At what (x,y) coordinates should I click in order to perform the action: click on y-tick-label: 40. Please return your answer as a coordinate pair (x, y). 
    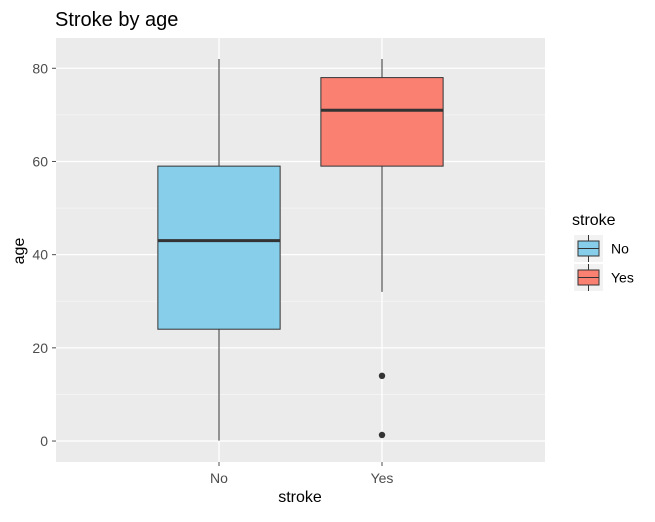
    Looking at the image, I should click on (40, 255).